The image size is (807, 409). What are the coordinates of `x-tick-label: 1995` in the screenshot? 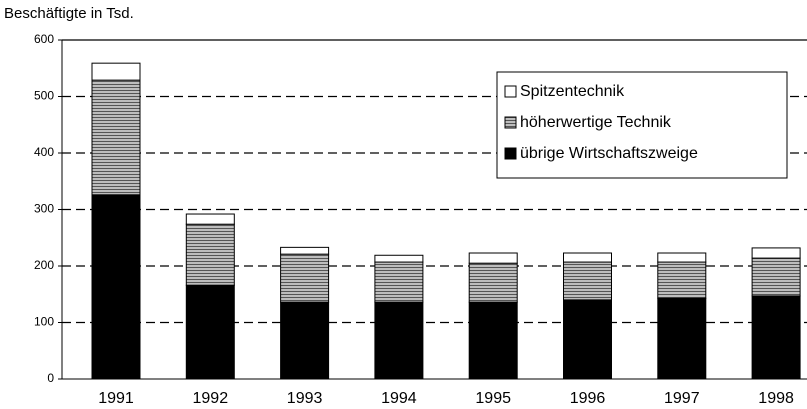 It's located at (493, 398).